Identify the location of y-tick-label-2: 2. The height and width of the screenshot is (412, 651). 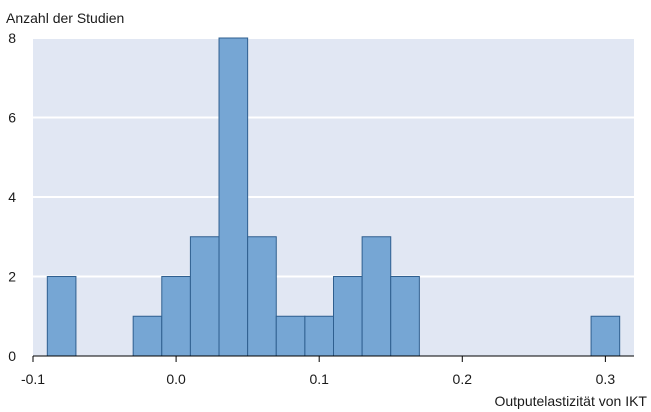
(12, 277).